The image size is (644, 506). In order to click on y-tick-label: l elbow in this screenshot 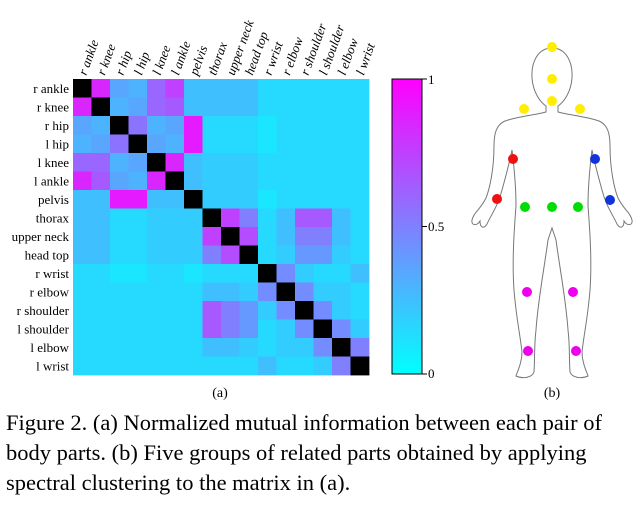, I will do `click(49, 347)`.